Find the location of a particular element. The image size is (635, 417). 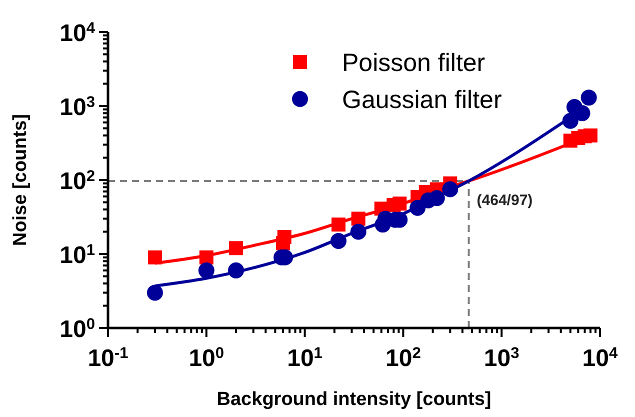

y-tick-label: 10$^{1}$ is located at coordinates (78, 255).